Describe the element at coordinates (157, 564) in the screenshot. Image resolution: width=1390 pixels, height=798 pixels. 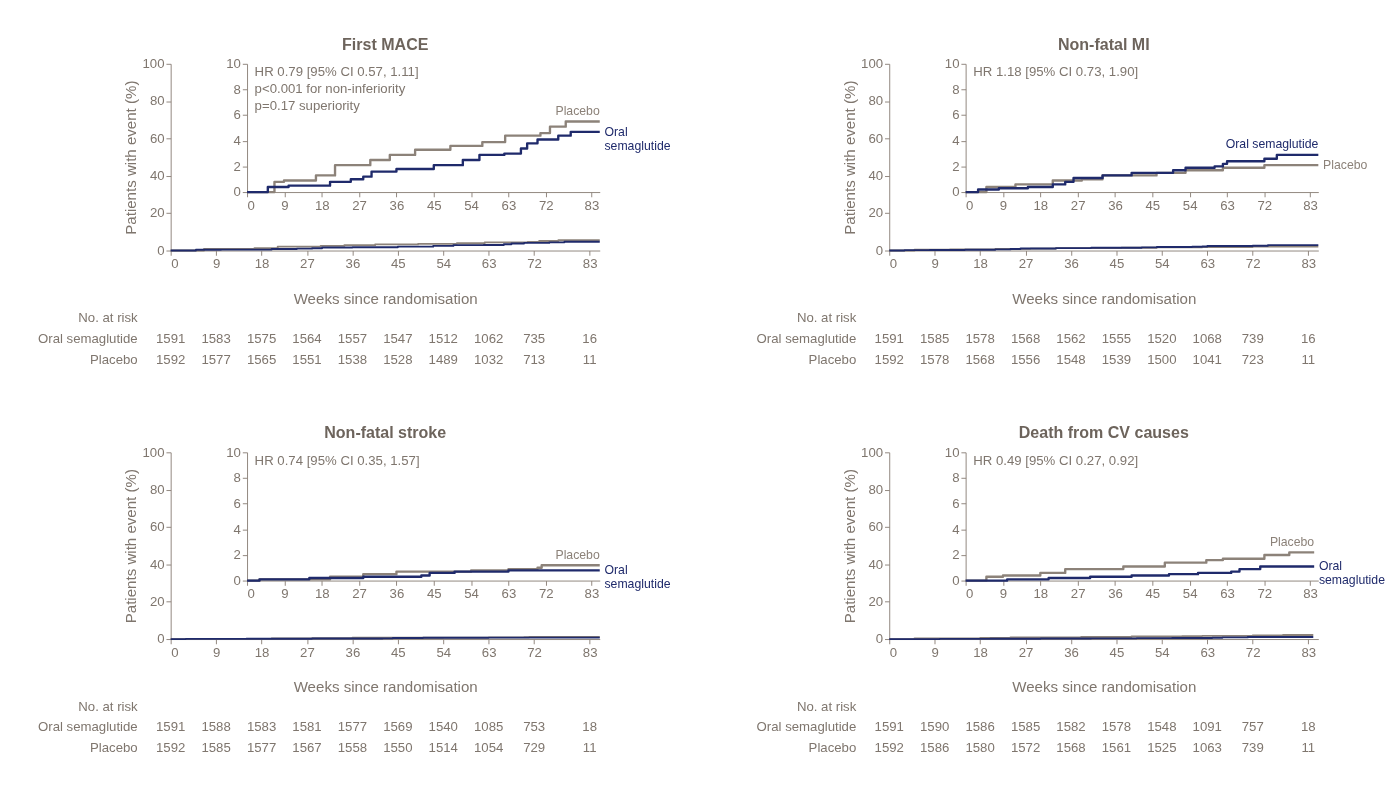
I see `y-tick-label: 40` at that location.